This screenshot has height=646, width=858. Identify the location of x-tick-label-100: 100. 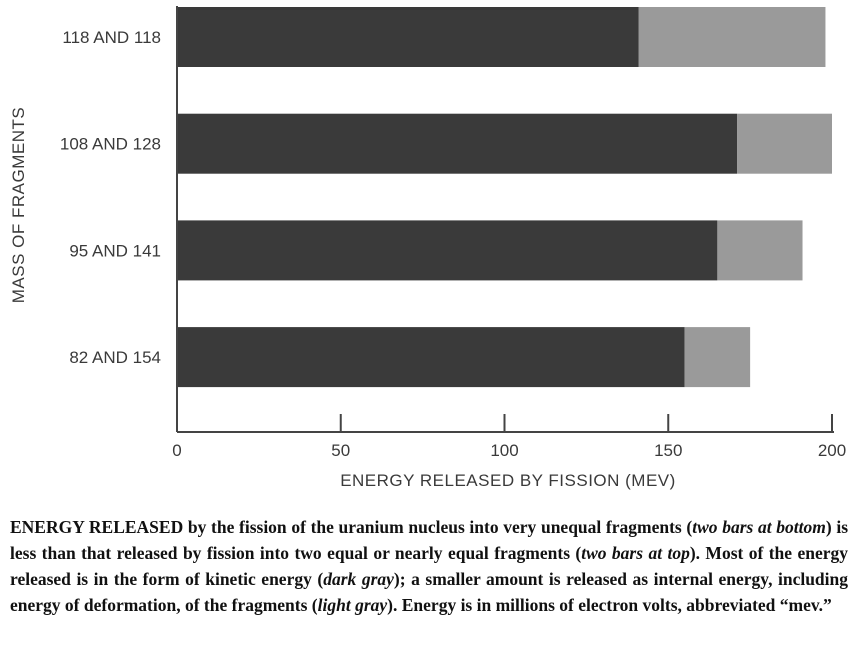
(504, 450).